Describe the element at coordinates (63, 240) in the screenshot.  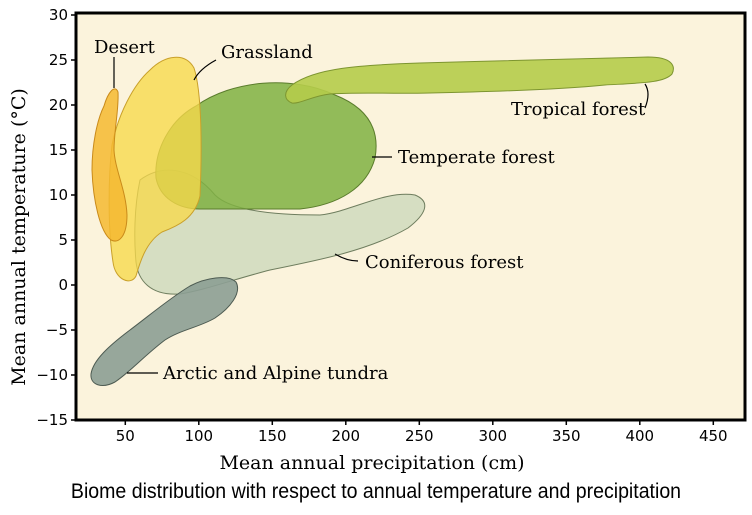
I see `y-tick-label: 5` at that location.